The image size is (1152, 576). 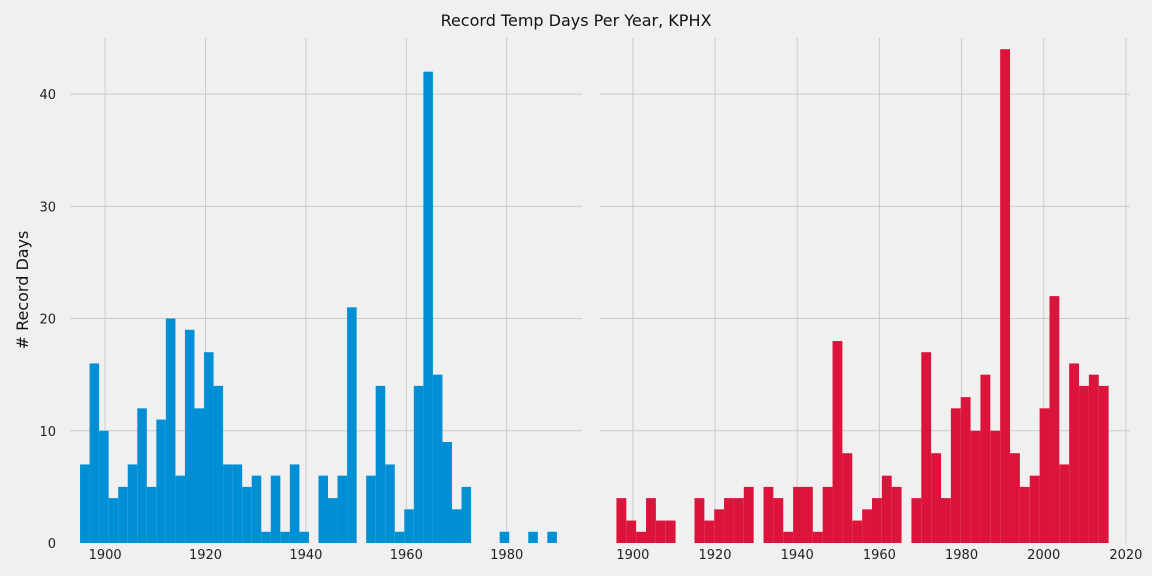 I want to click on y-tick-label: 0, so click(x=52, y=544).